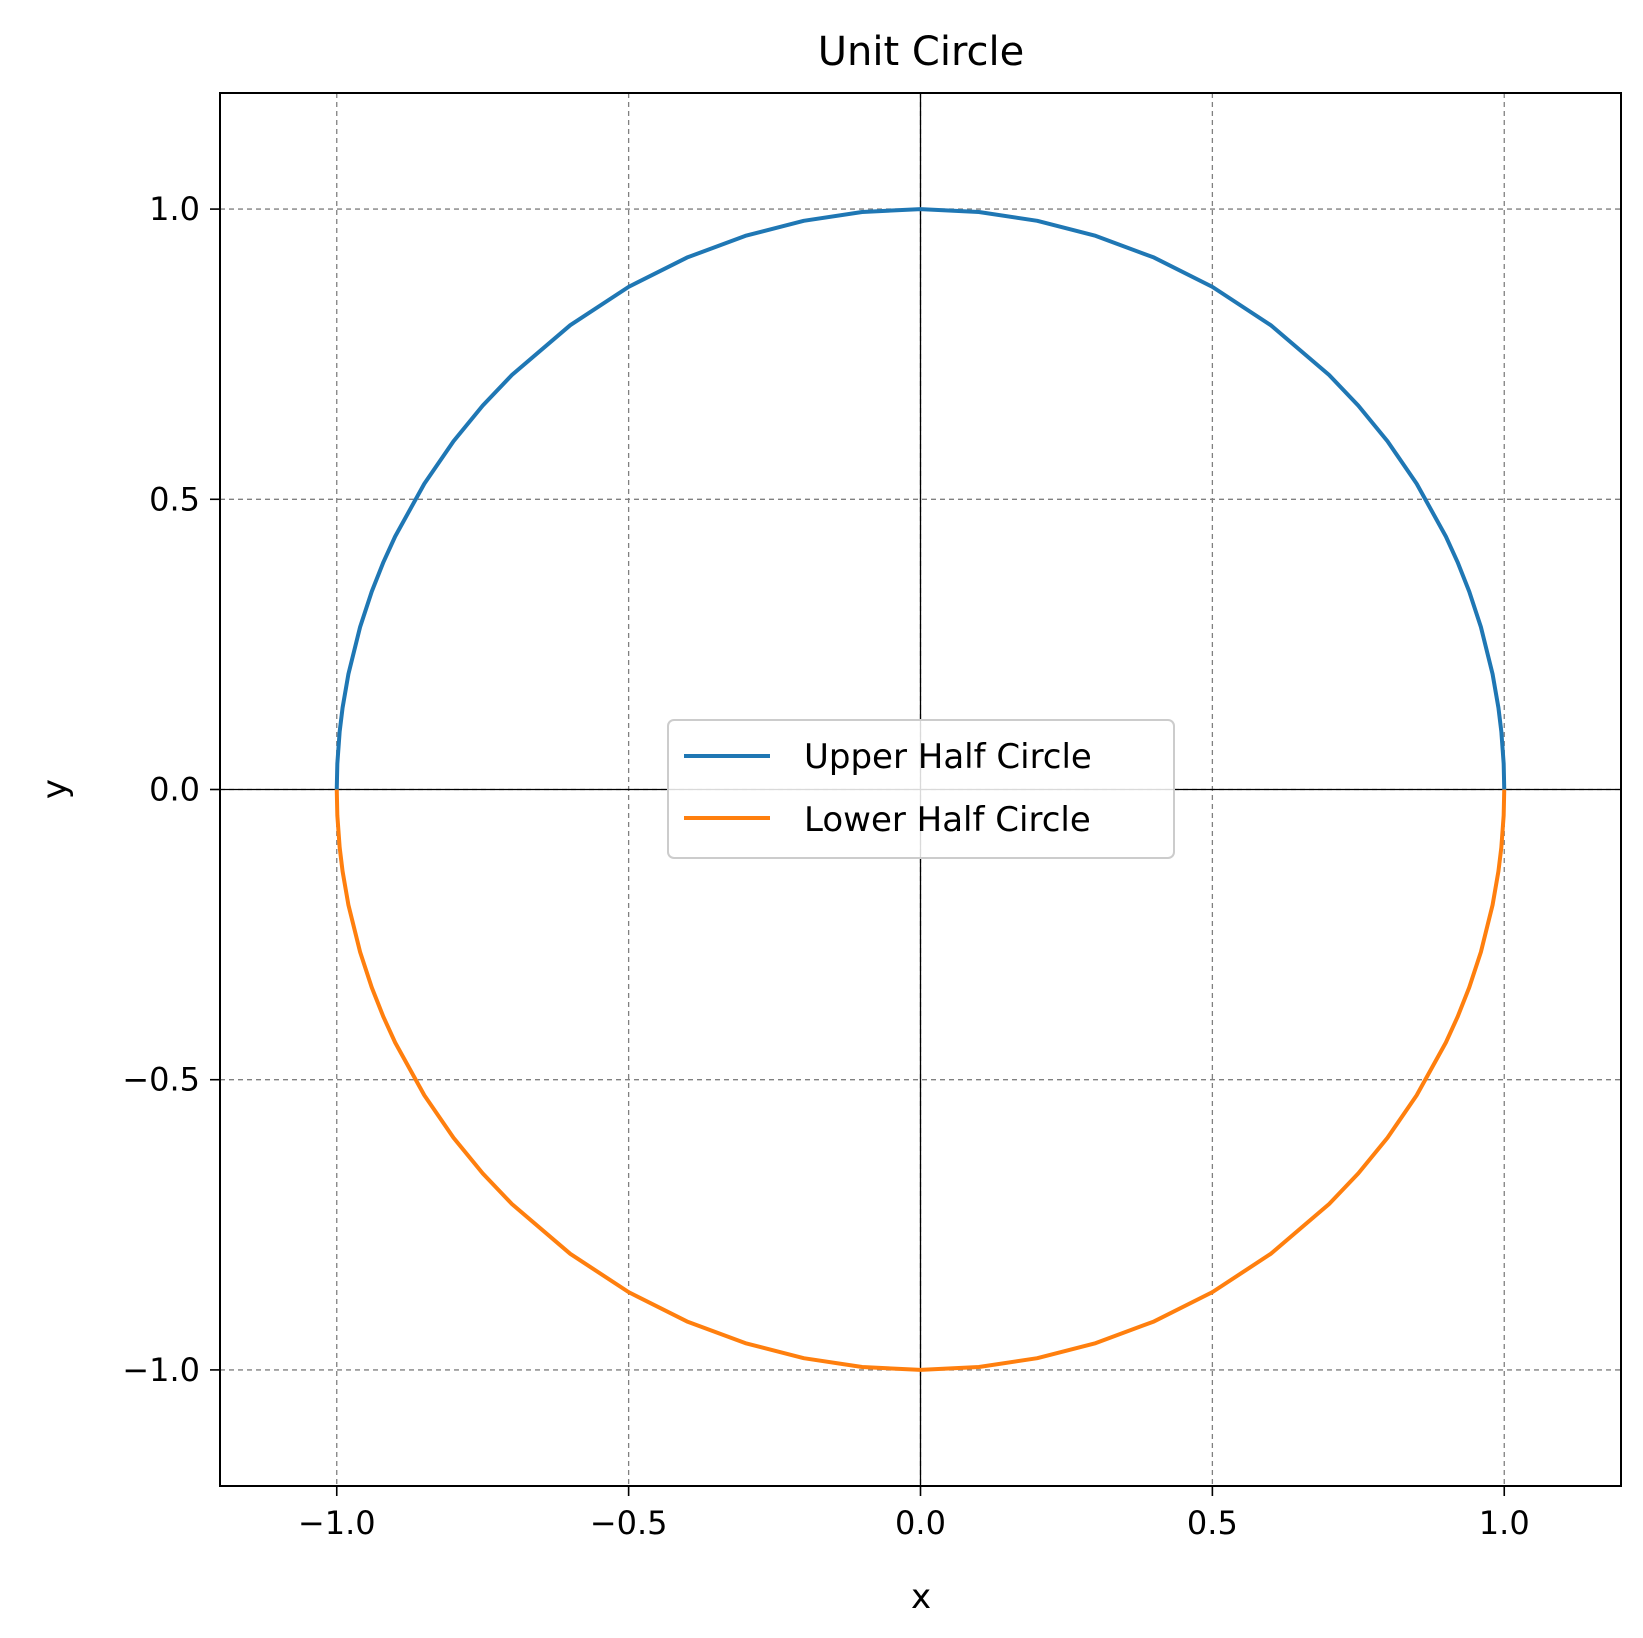  I want to click on x-tick-label-0: −1.0, so click(337, 1523).